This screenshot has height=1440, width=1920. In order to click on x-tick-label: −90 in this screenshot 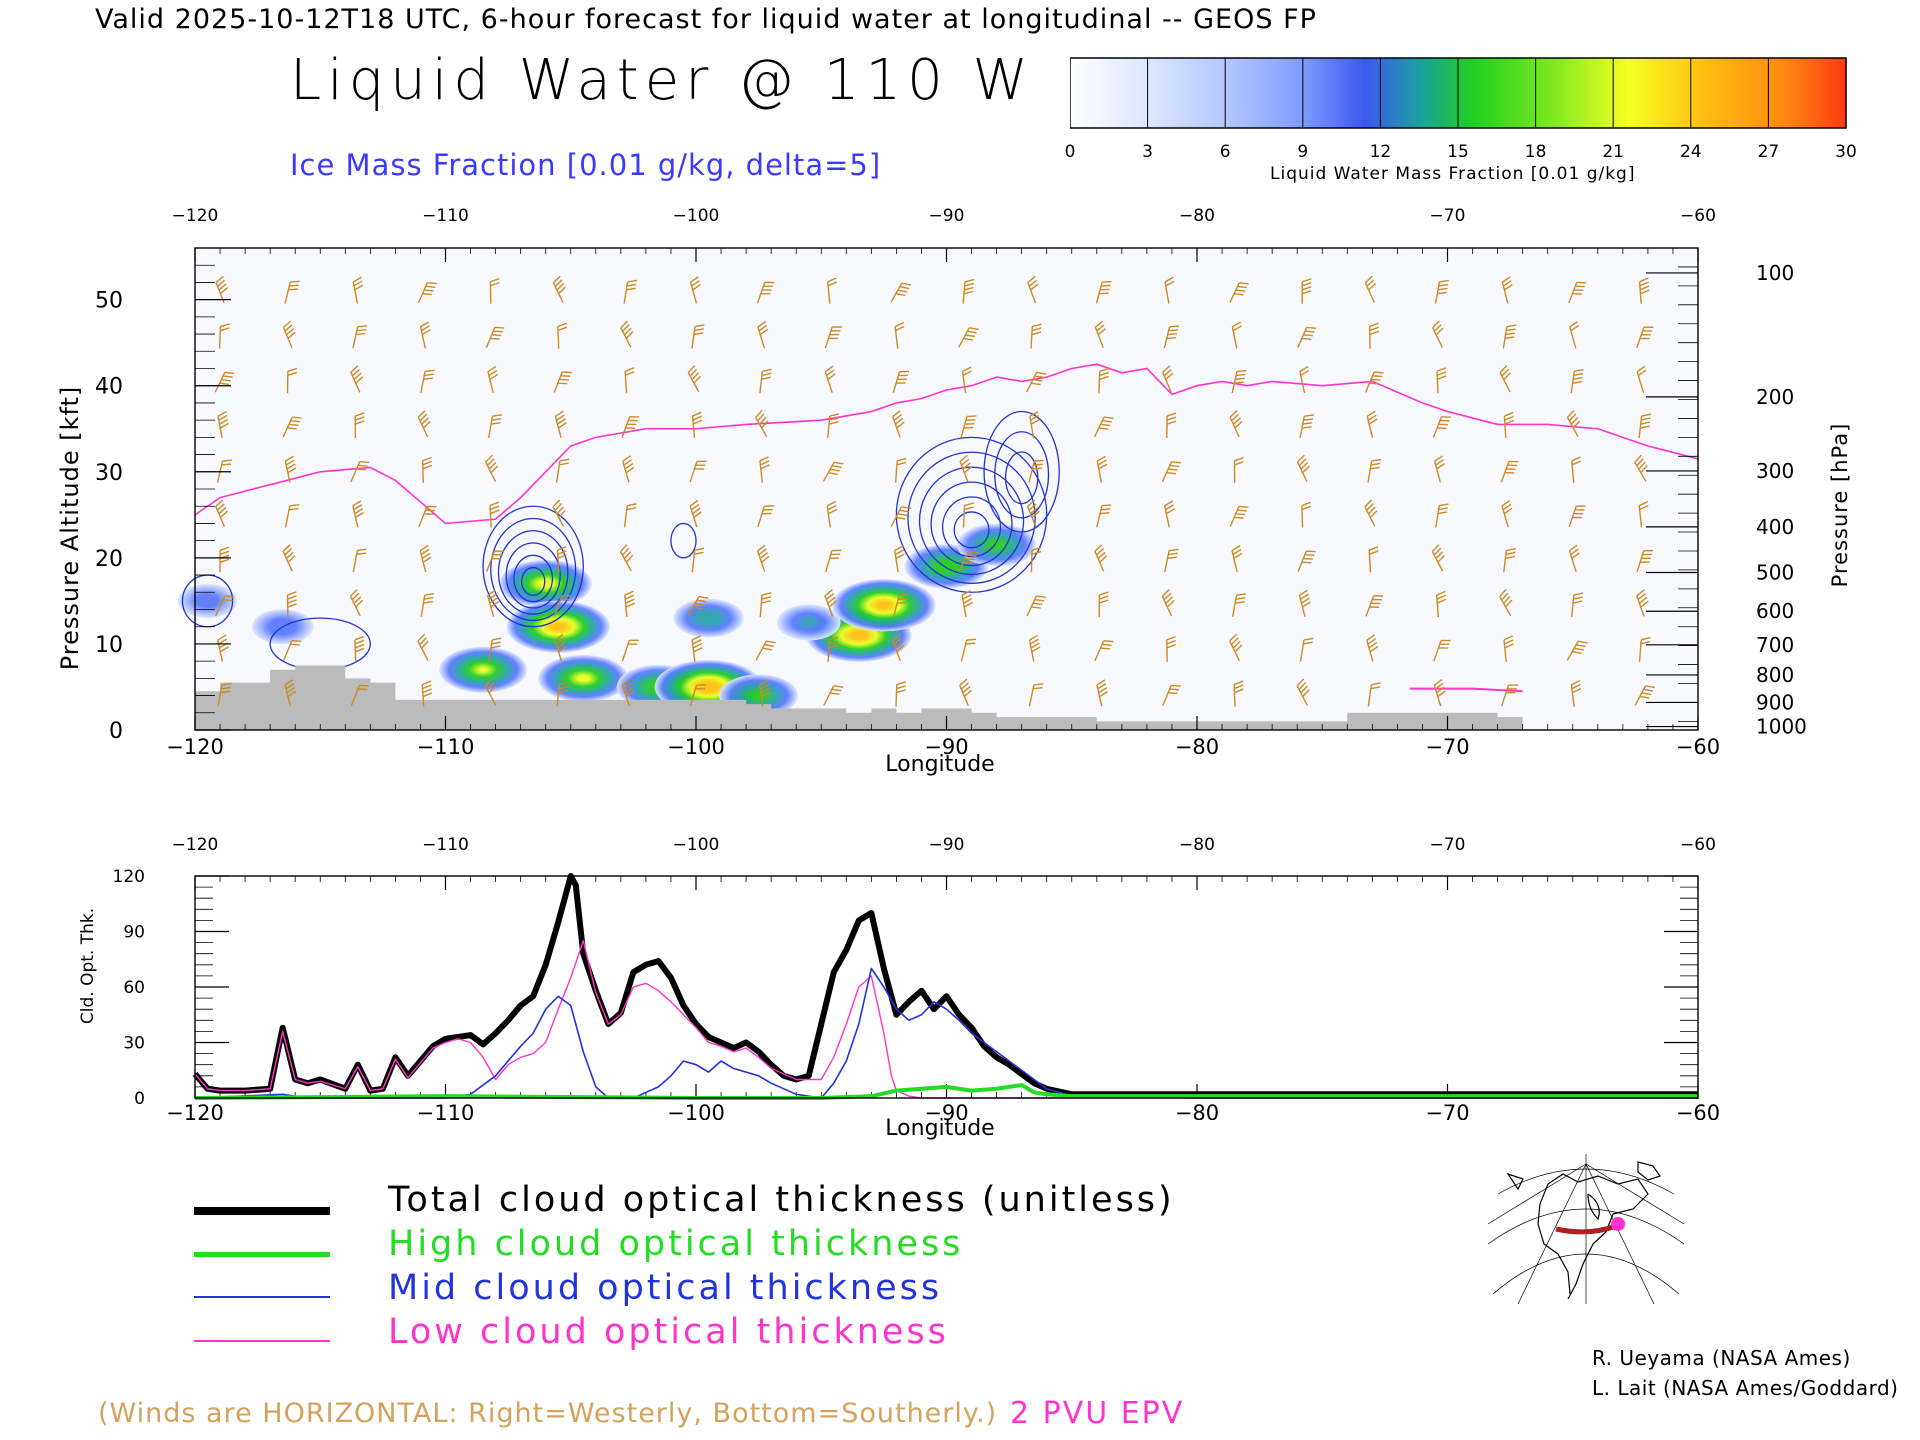, I will do `click(946, 747)`.